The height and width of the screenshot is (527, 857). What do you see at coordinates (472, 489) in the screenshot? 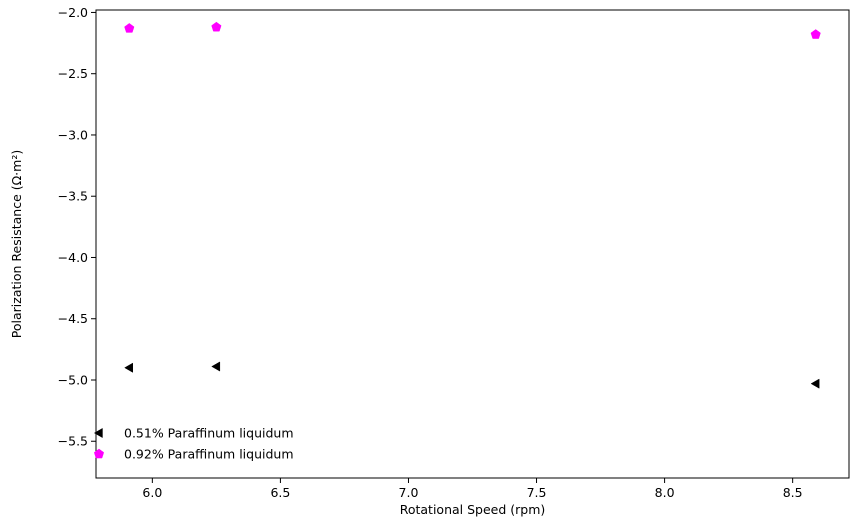
I see `x-axis: 6.0 6.5 7.0 7.5 8.0 8.5` at bounding box center [472, 489].